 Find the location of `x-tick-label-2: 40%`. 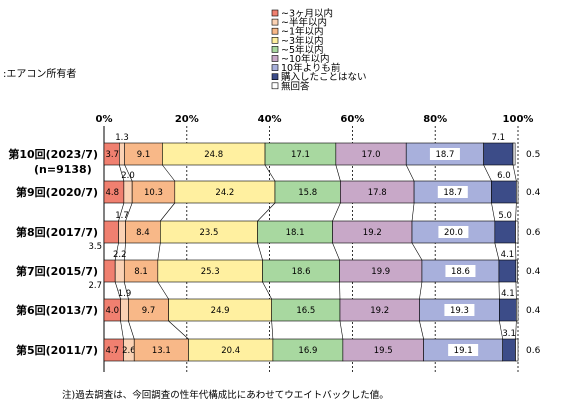

x-tick-label-2: 40% is located at coordinates (270, 119).